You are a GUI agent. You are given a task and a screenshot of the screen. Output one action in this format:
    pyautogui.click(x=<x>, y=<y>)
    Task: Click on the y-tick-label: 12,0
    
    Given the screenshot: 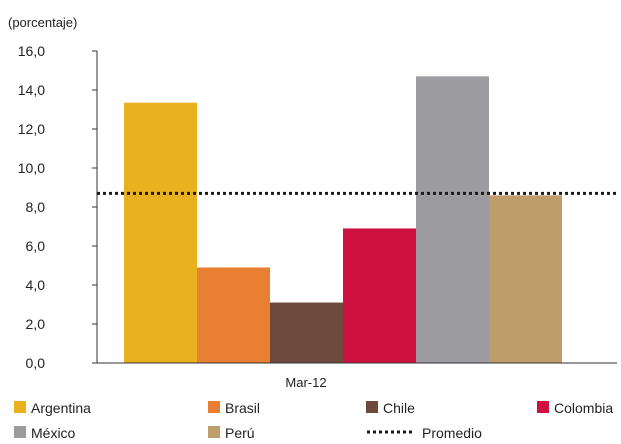 What is the action you would take?
    pyautogui.click(x=31, y=129)
    